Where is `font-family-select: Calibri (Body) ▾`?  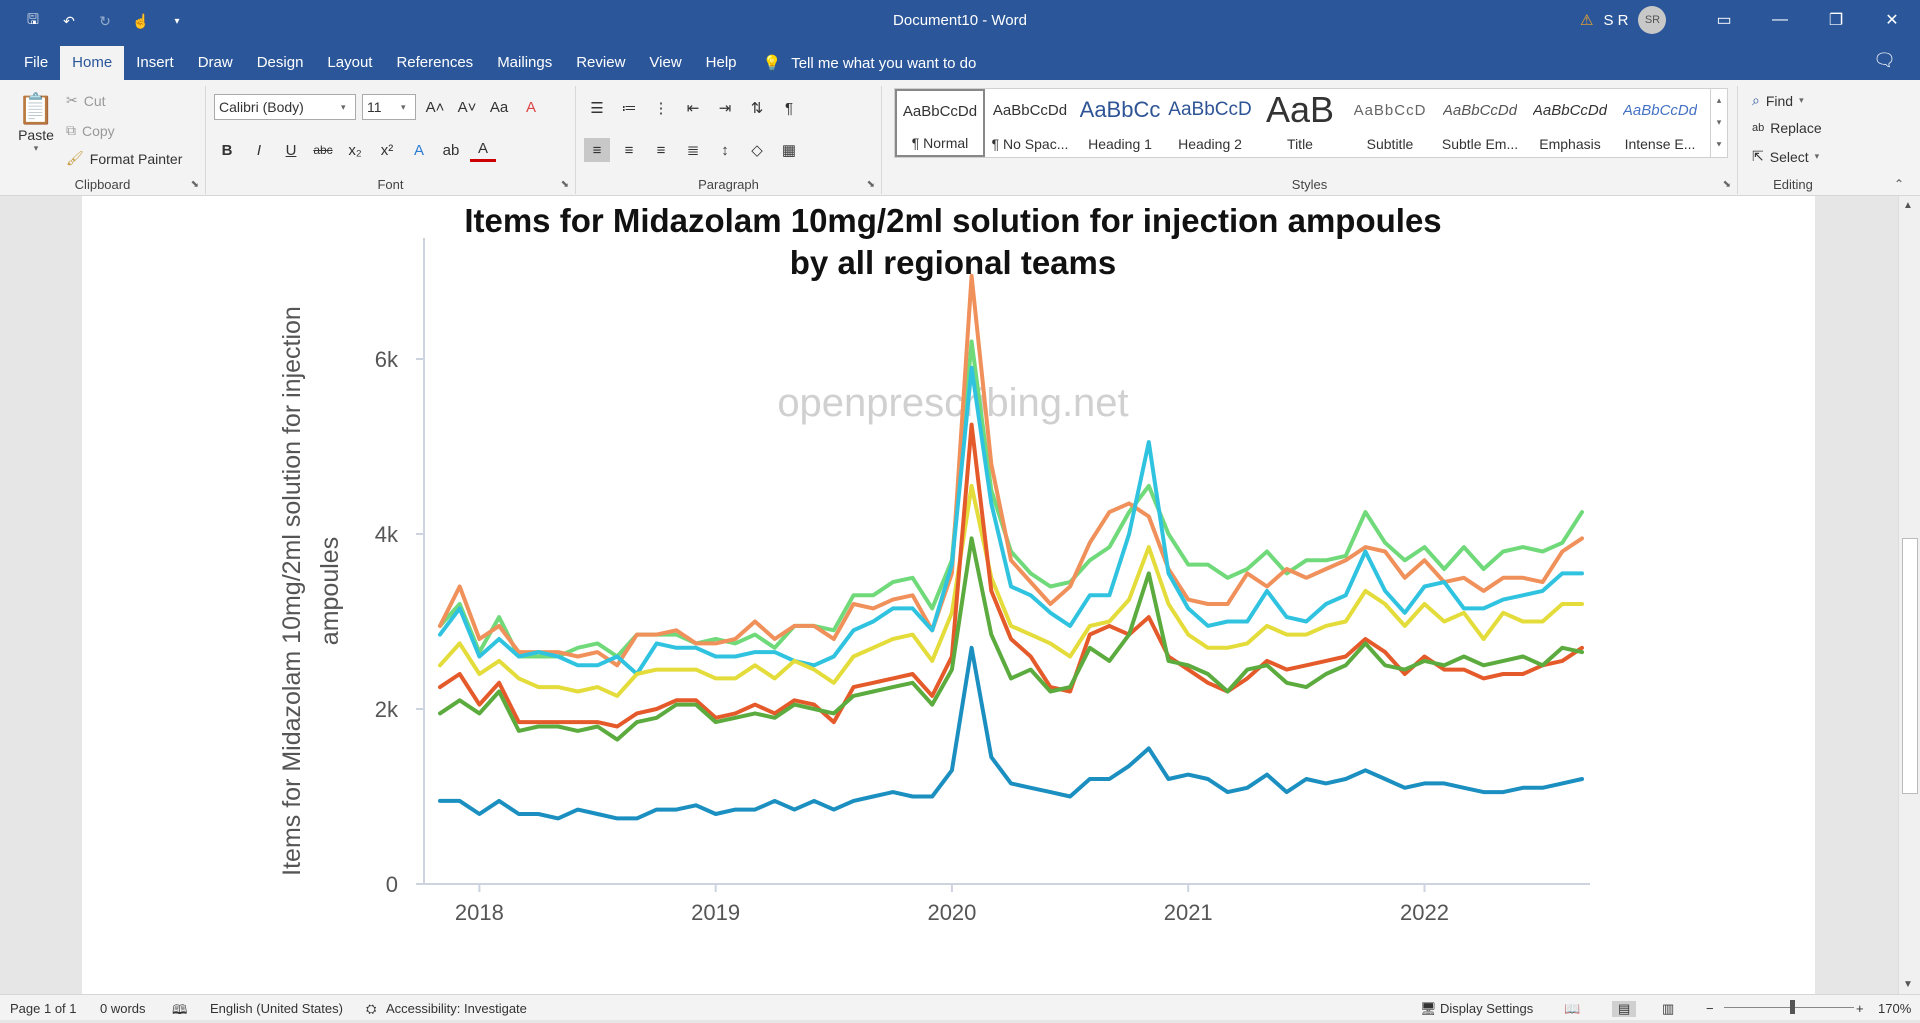 font-family-select: Calibri (Body) ▾ is located at coordinates (285, 107).